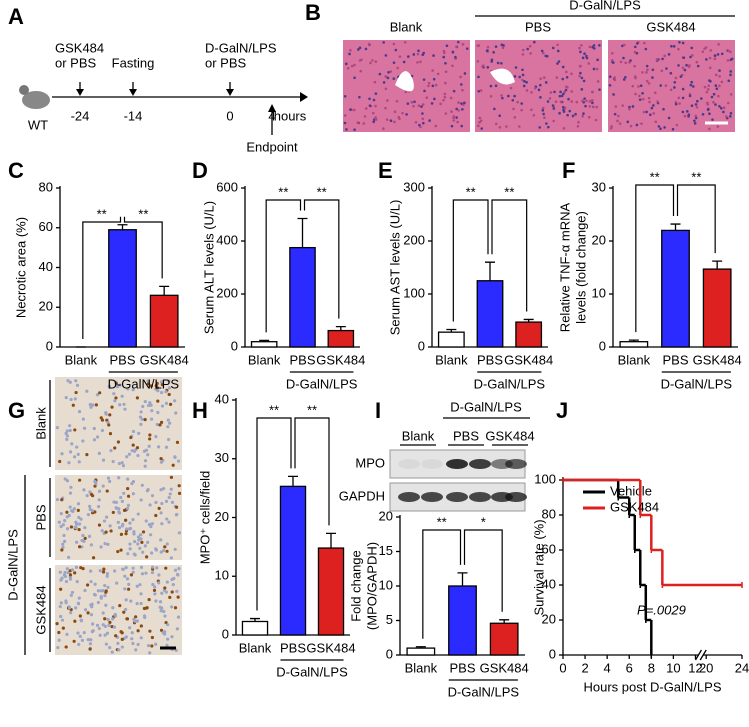  I want to click on y-tick-label: 200, so click(414, 239).